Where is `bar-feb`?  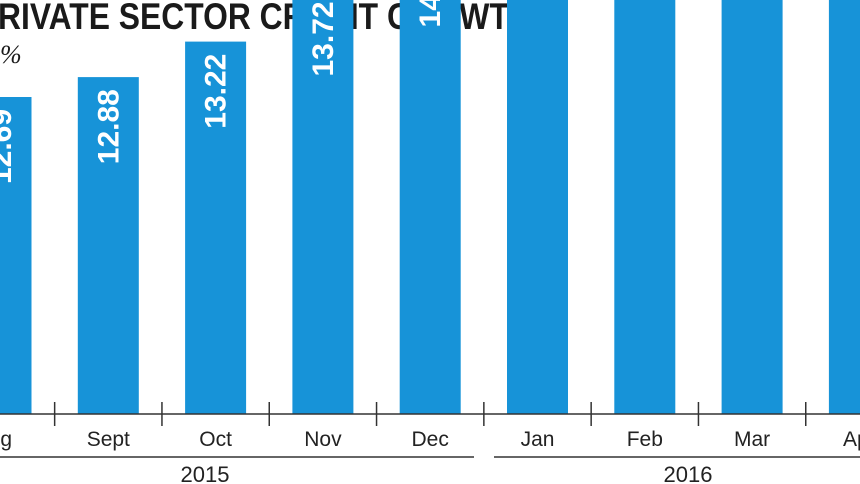 bar-feb is located at coordinates (645, 207).